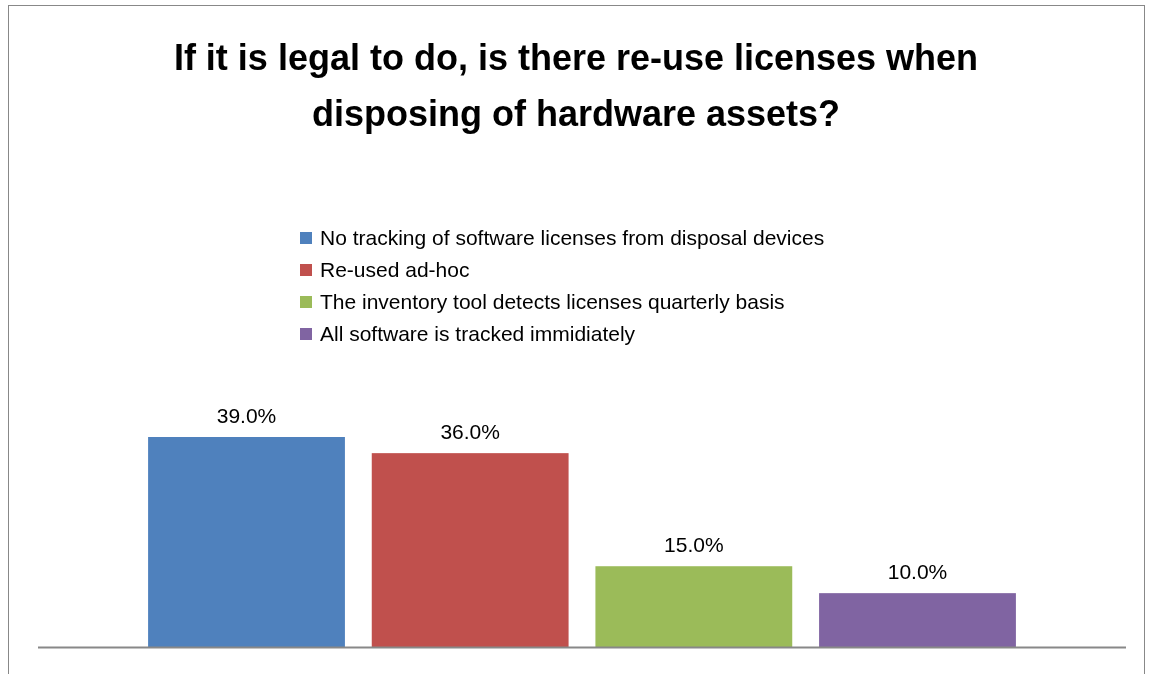  Describe the element at coordinates (395, 270) in the screenshot. I see `legend-label: Re-used ad-hoc` at that location.